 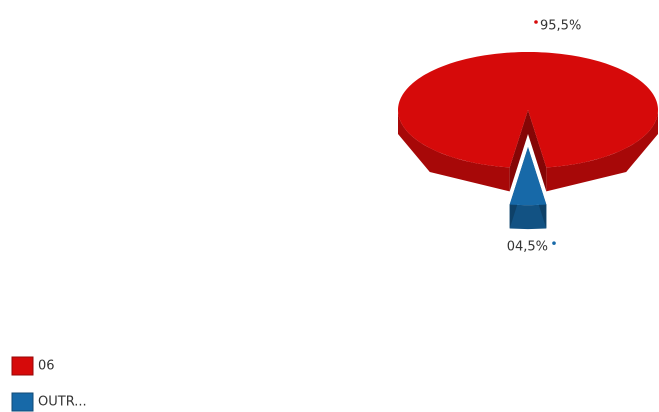 I want to click on data-label: 95,5%, so click(x=560, y=26).